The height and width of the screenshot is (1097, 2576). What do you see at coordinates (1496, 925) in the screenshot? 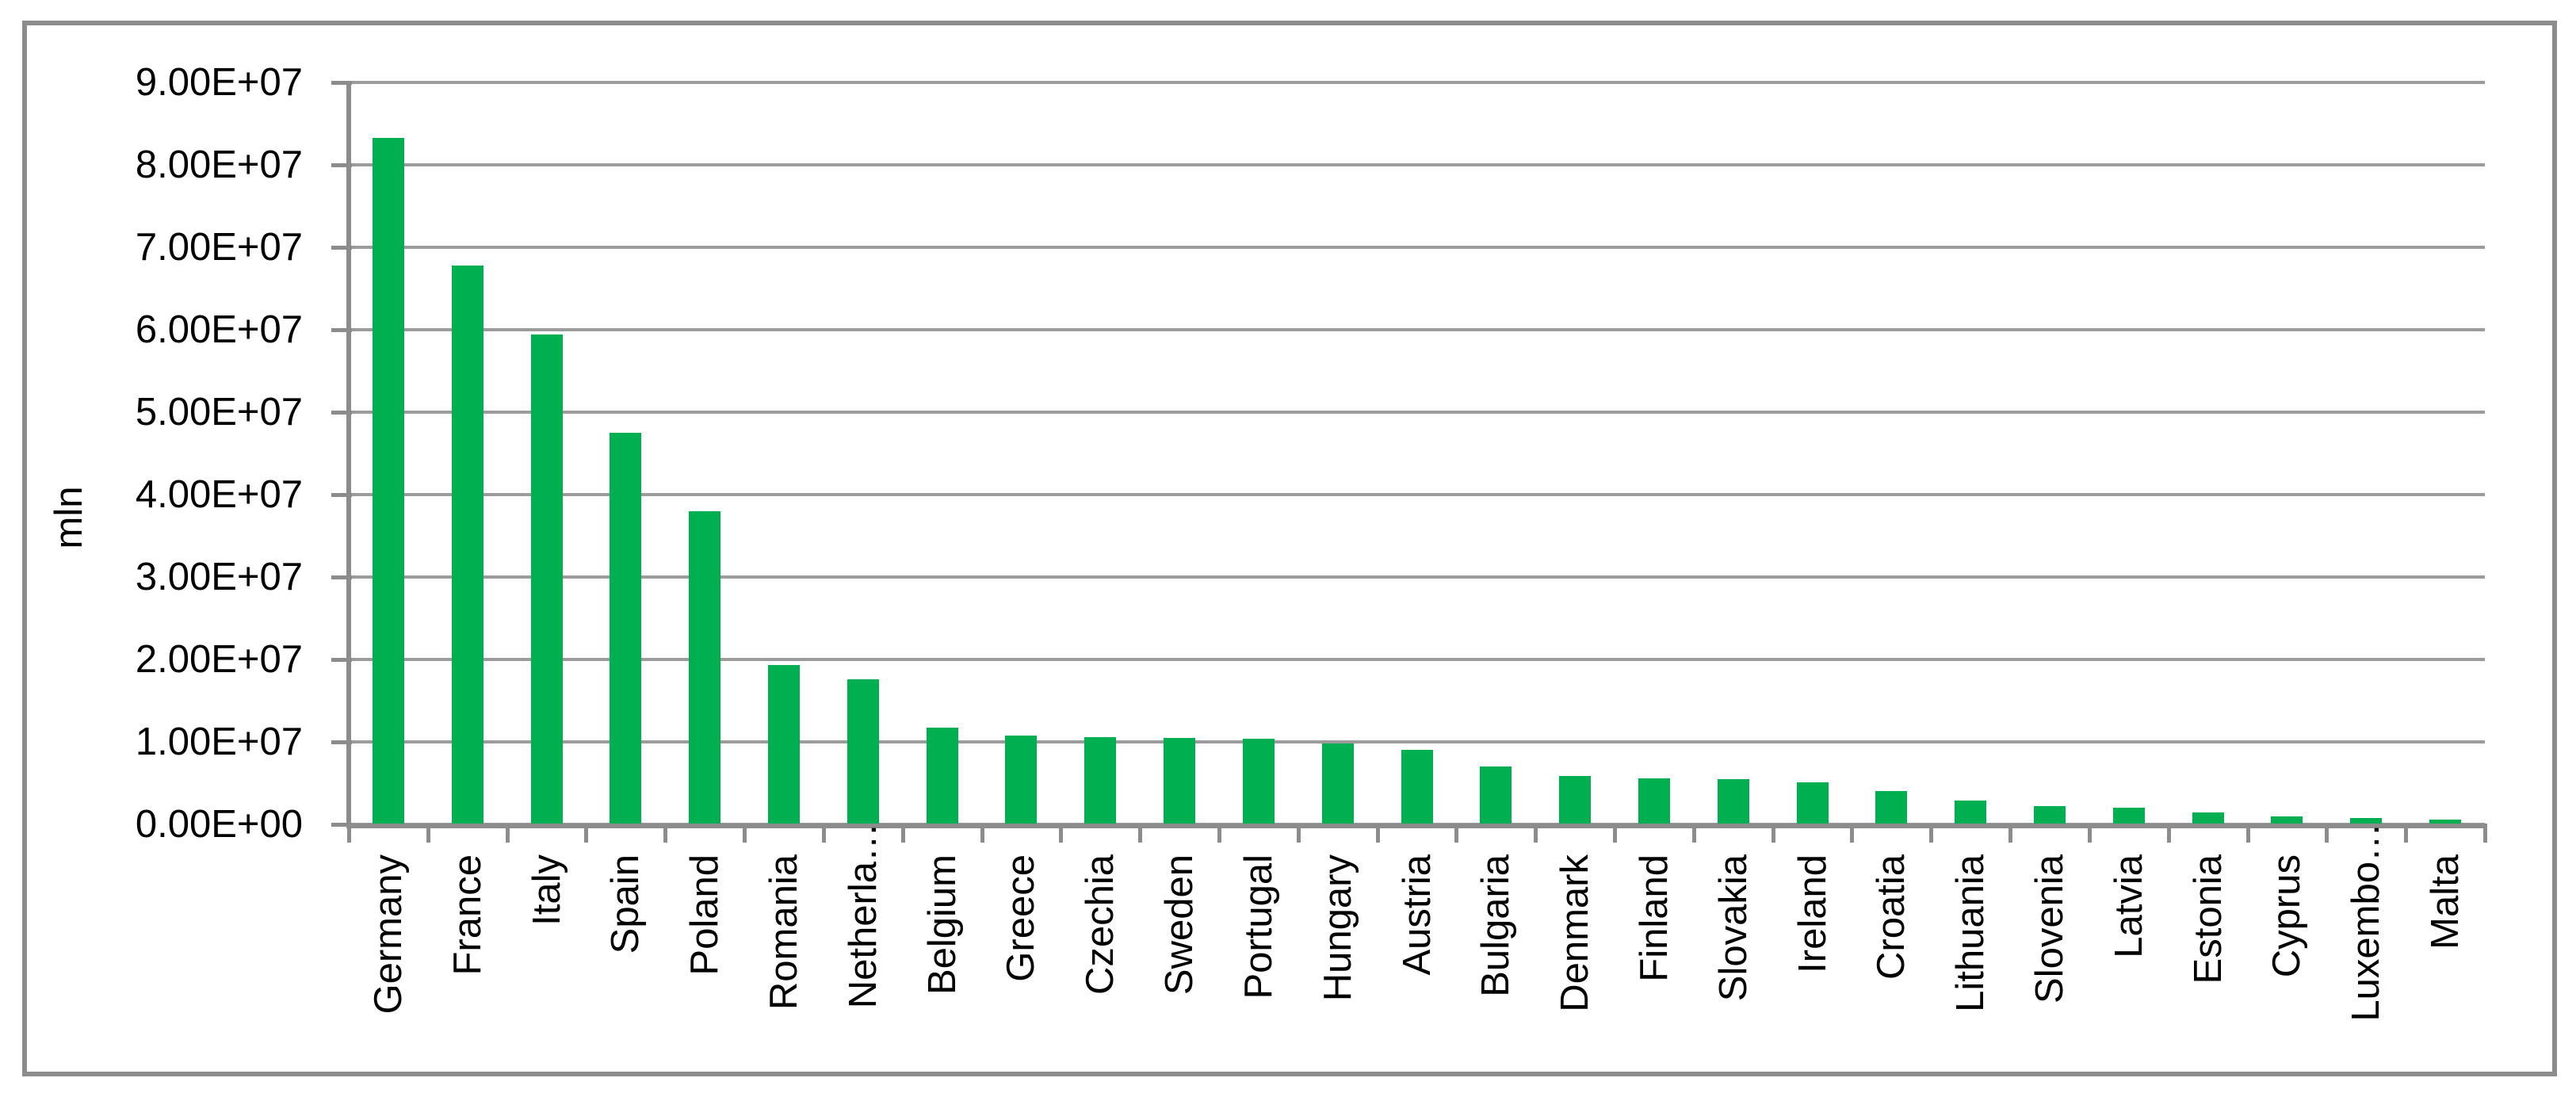
I see `x-tick-label: Bulgaria` at bounding box center [1496, 925].